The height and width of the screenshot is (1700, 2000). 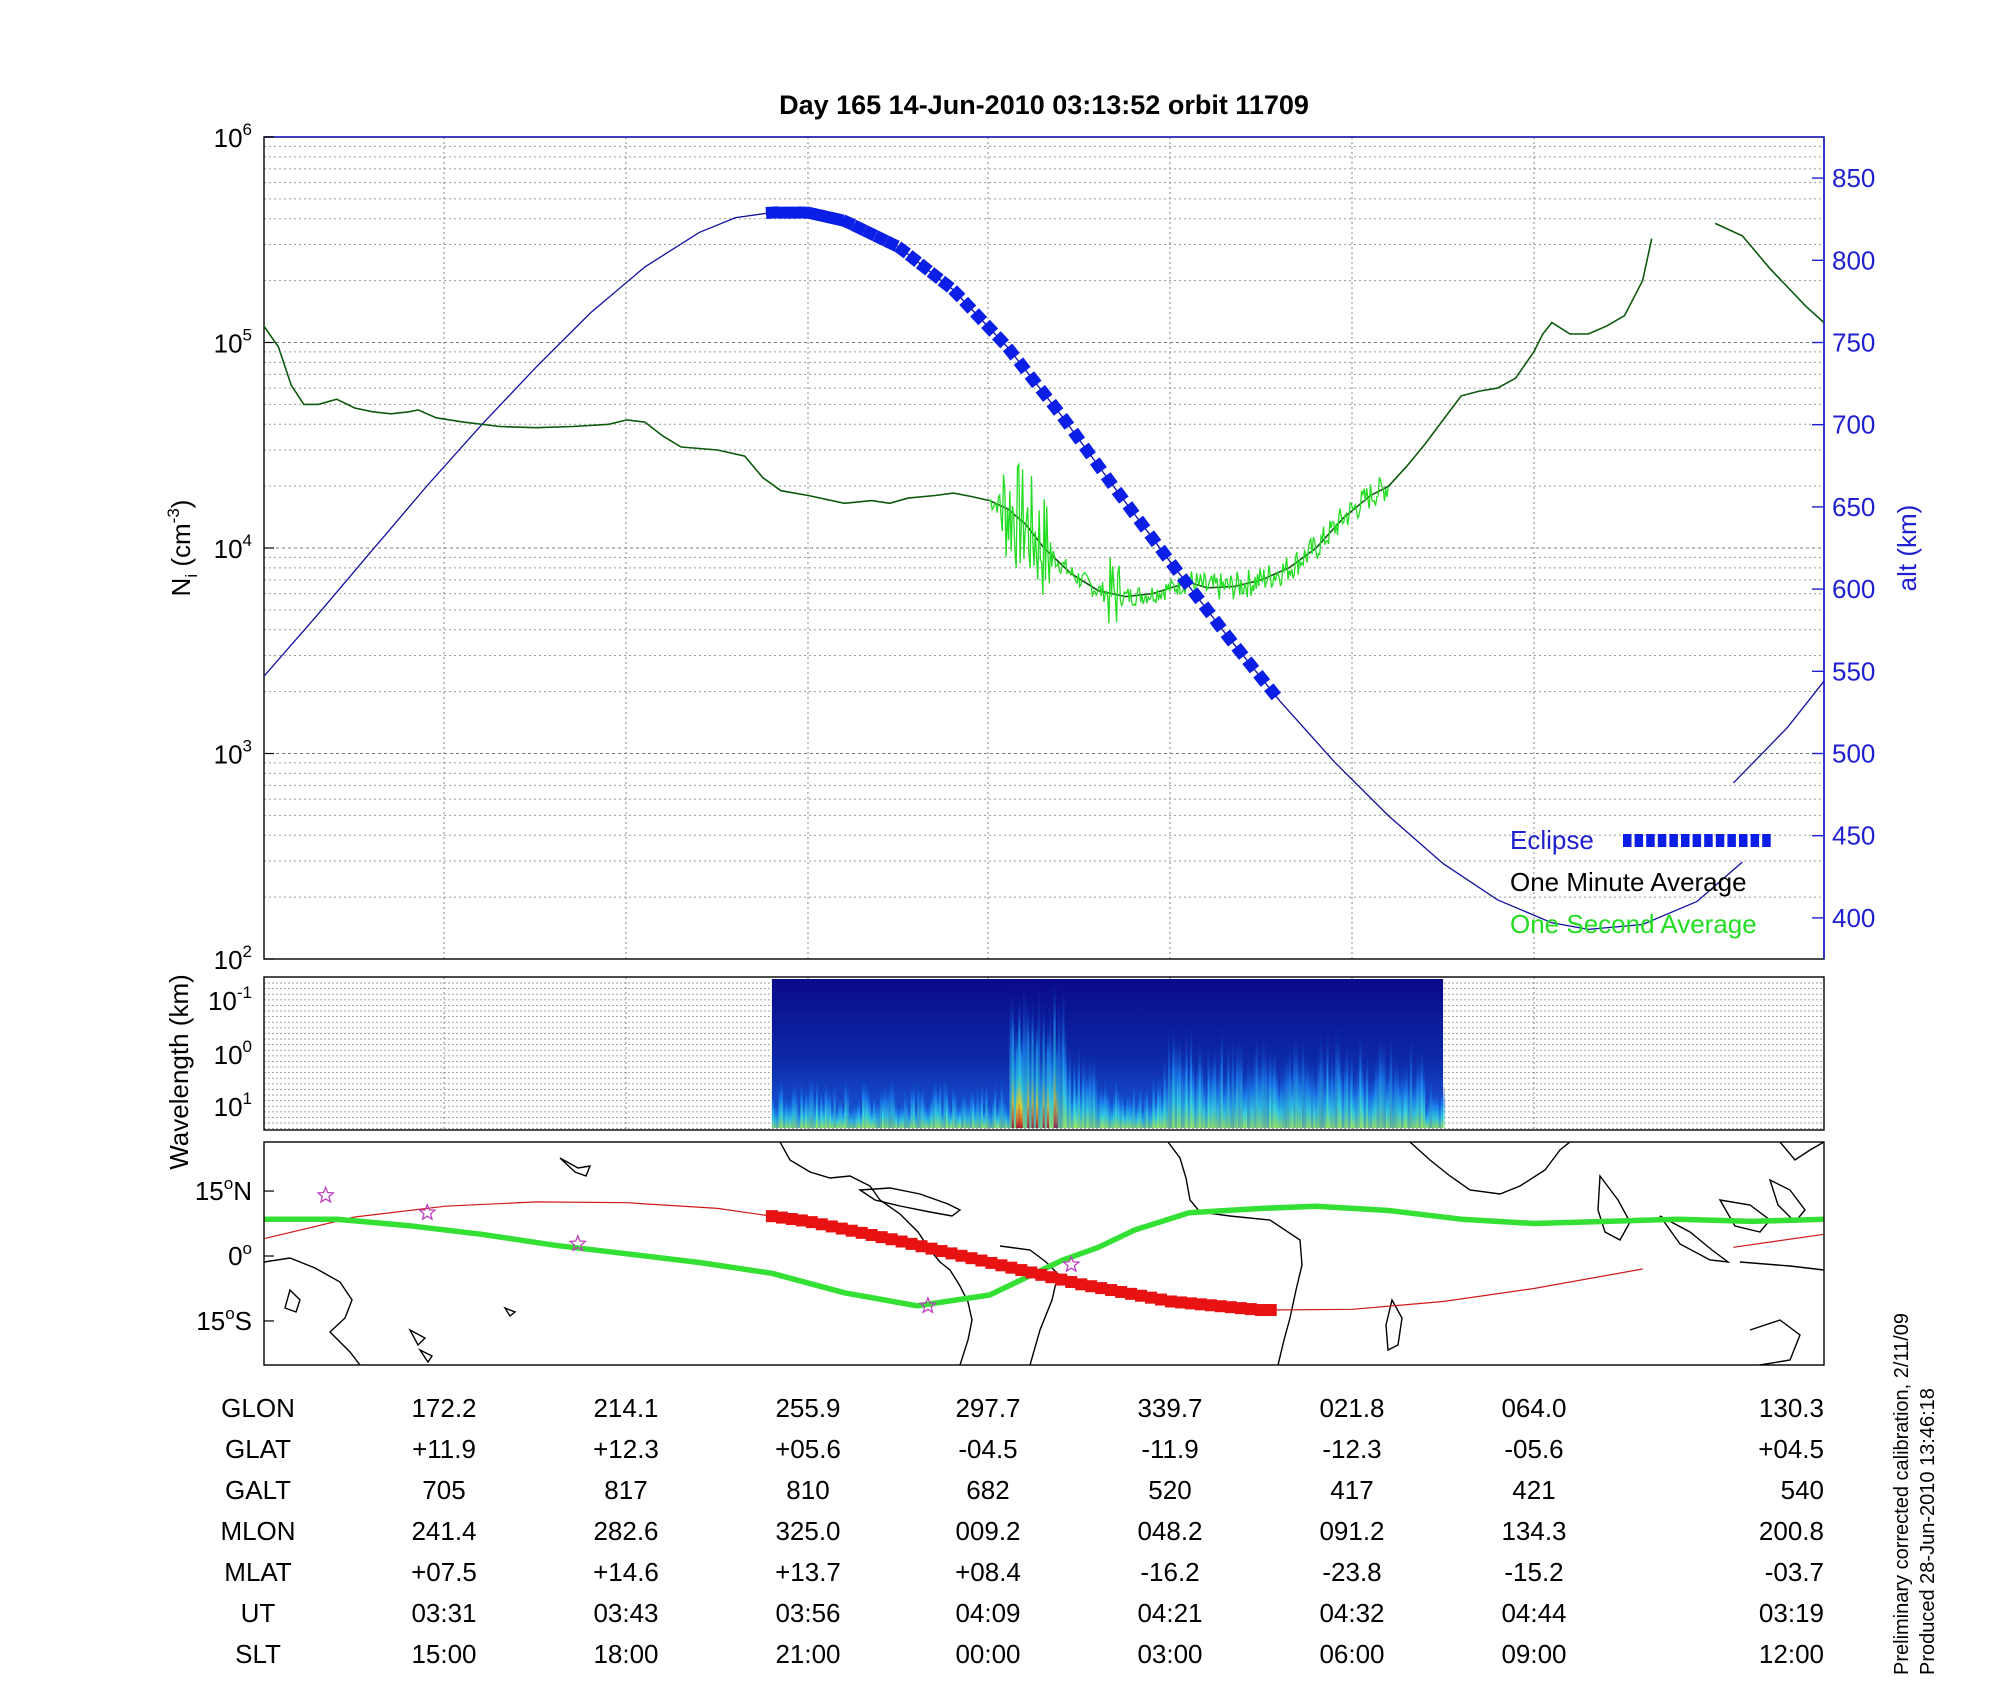 I want to click on table-cell: 03:43, so click(x=625, y=1613).